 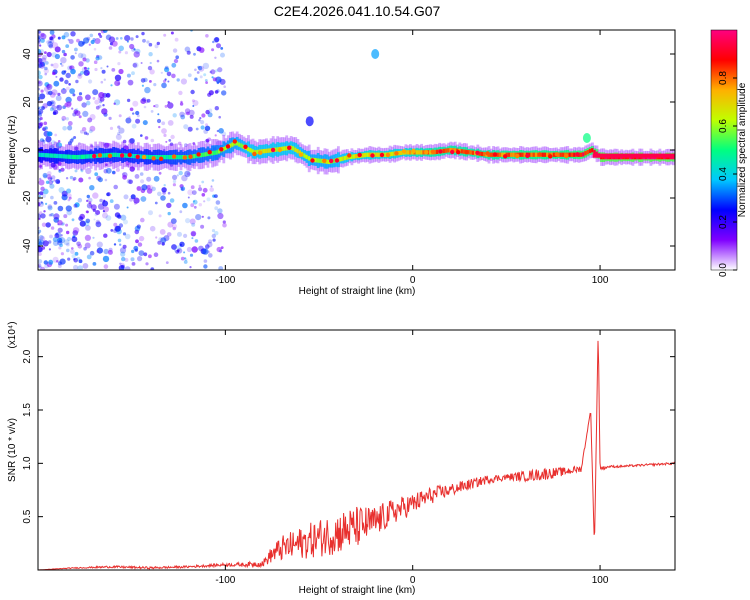 What do you see at coordinates (723, 126) in the screenshot?
I see `colorbar-tick-label: 0.6` at bounding box center [723, 126].